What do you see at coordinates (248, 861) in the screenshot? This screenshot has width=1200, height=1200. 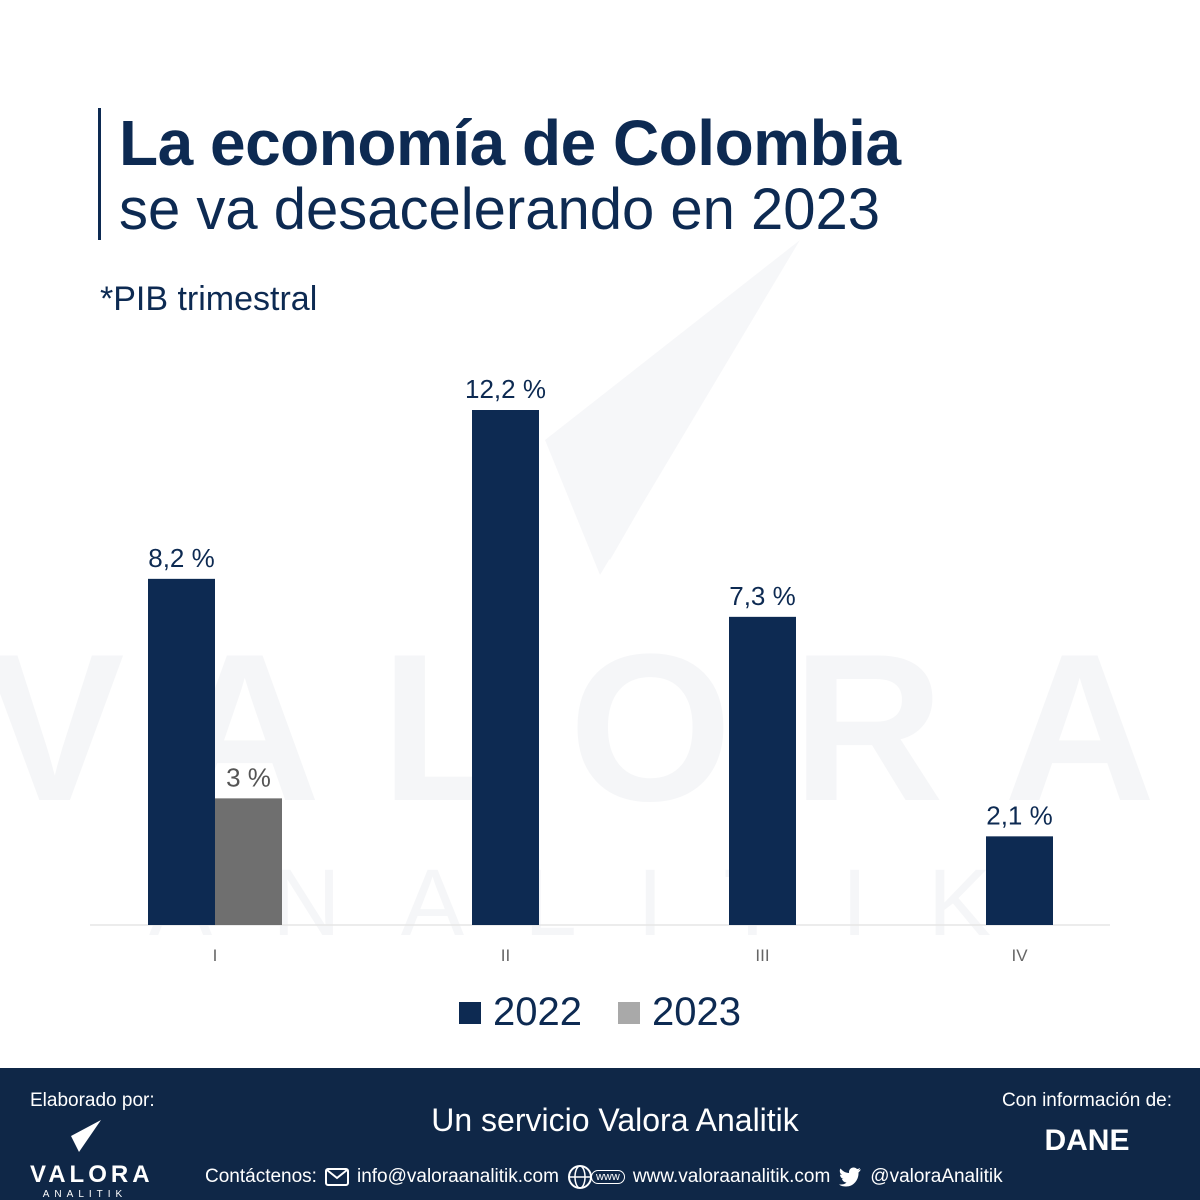 I see `bar-2023-I` at bounding box center [248, 861].